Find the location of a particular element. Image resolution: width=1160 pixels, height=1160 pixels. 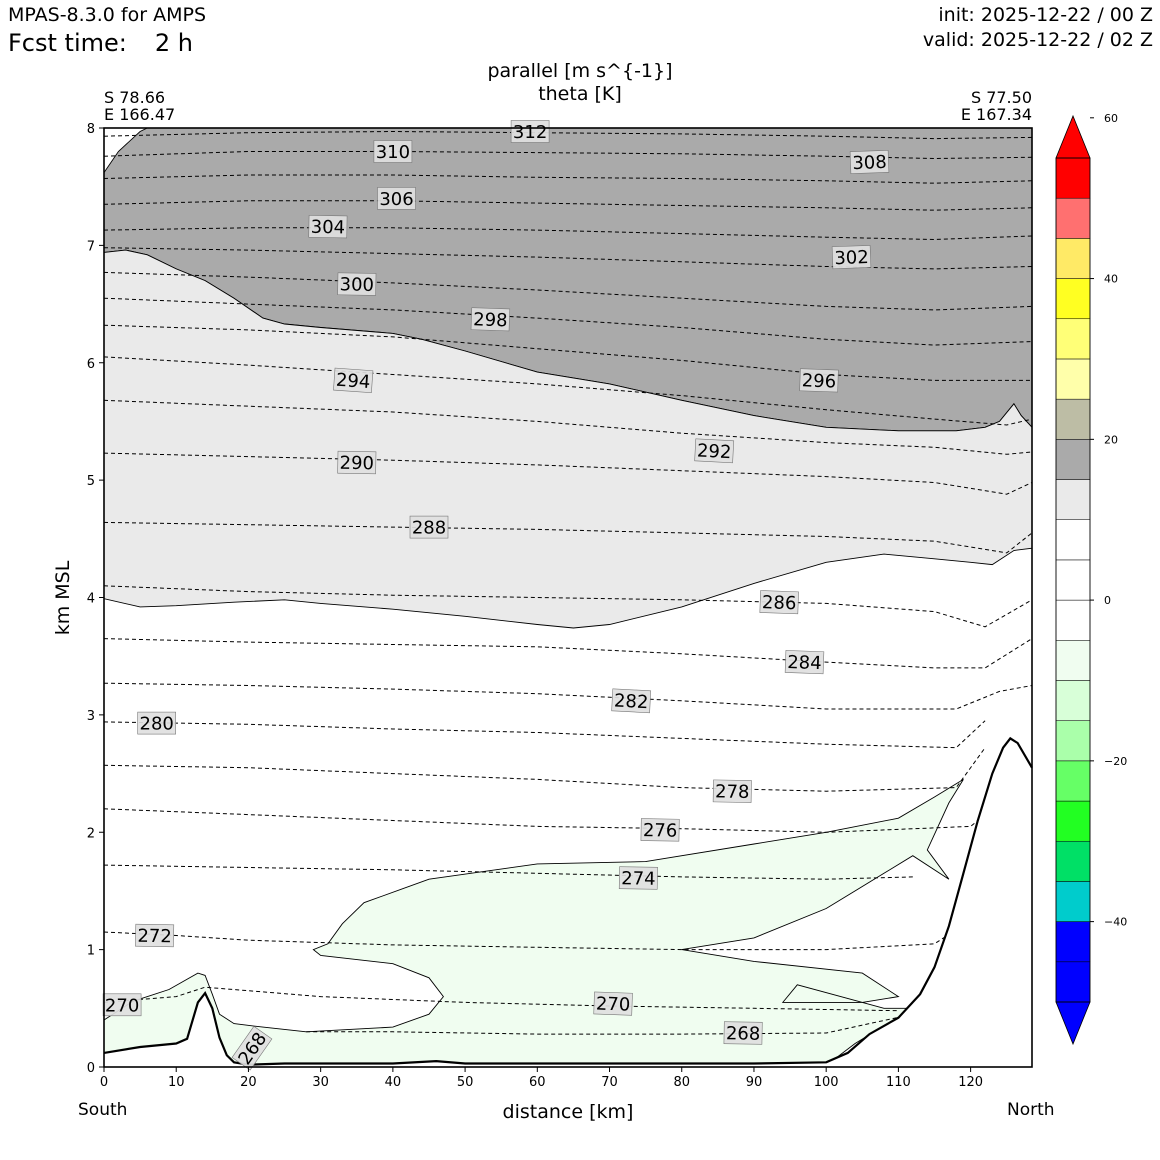

isoline-label-text: 292 is located at coordinates (713, 451).